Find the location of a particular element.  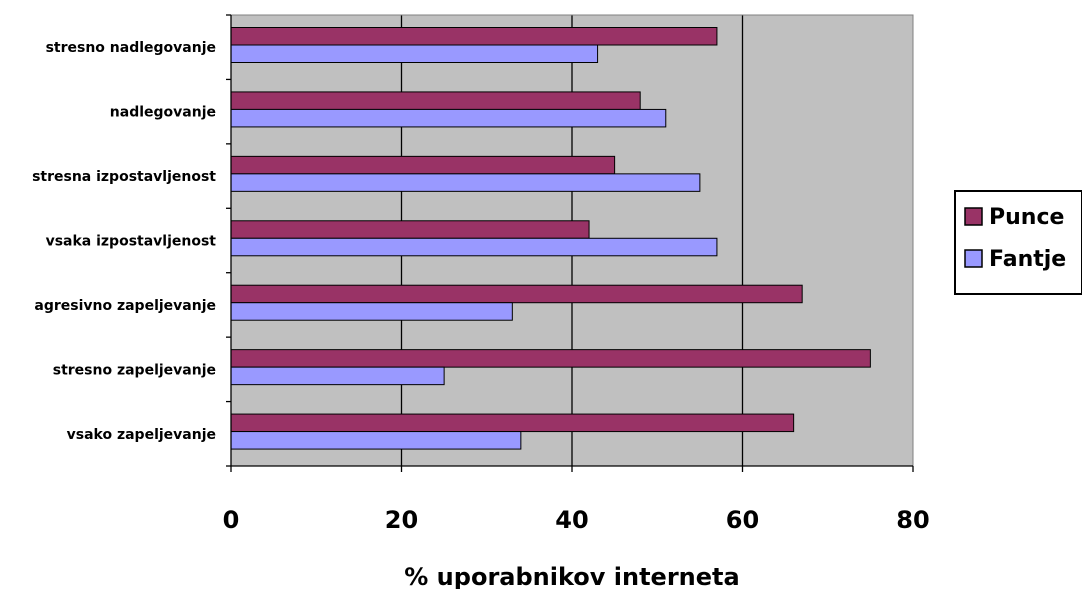

x-tick-label: 60 is located at coordinates (742, 520).